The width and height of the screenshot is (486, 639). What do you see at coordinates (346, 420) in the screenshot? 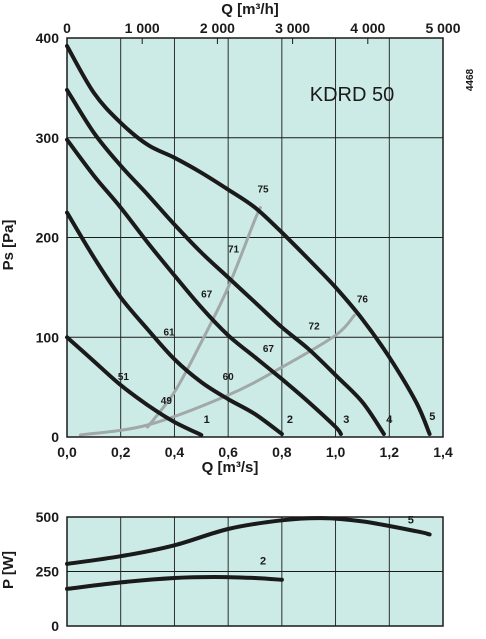
I see `curve-number-label: 3` at bounding box center [346, 420].